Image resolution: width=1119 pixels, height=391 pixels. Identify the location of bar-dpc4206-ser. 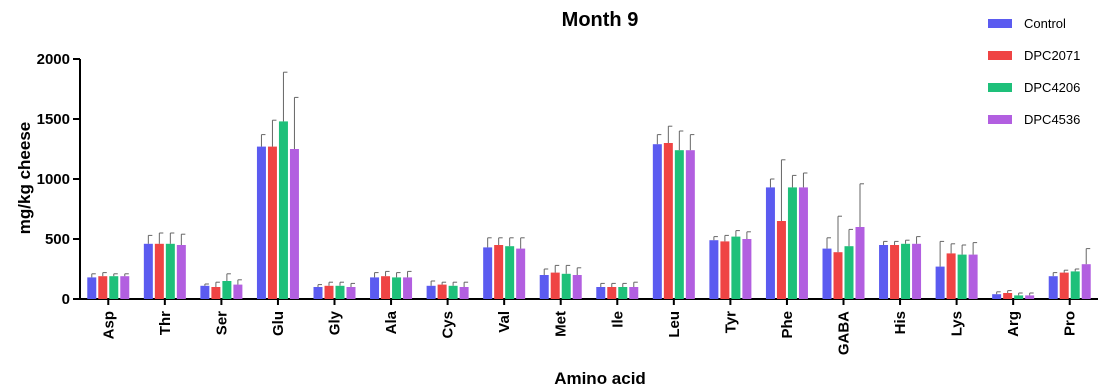
(227, 290).